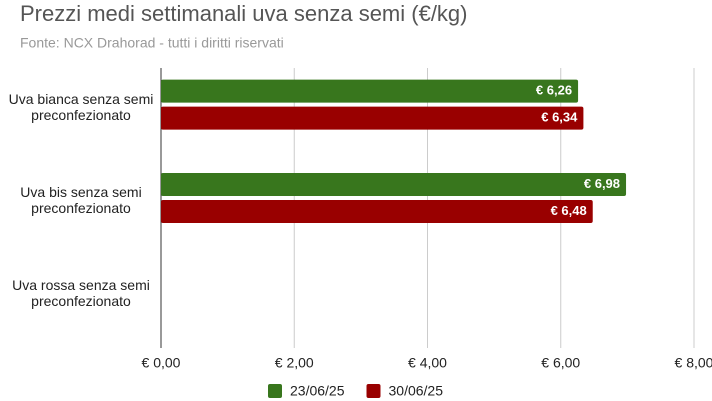 This screenshot has width=712, height=401. I want to click on x-tick-label: € 0,00, so click(161, 363).